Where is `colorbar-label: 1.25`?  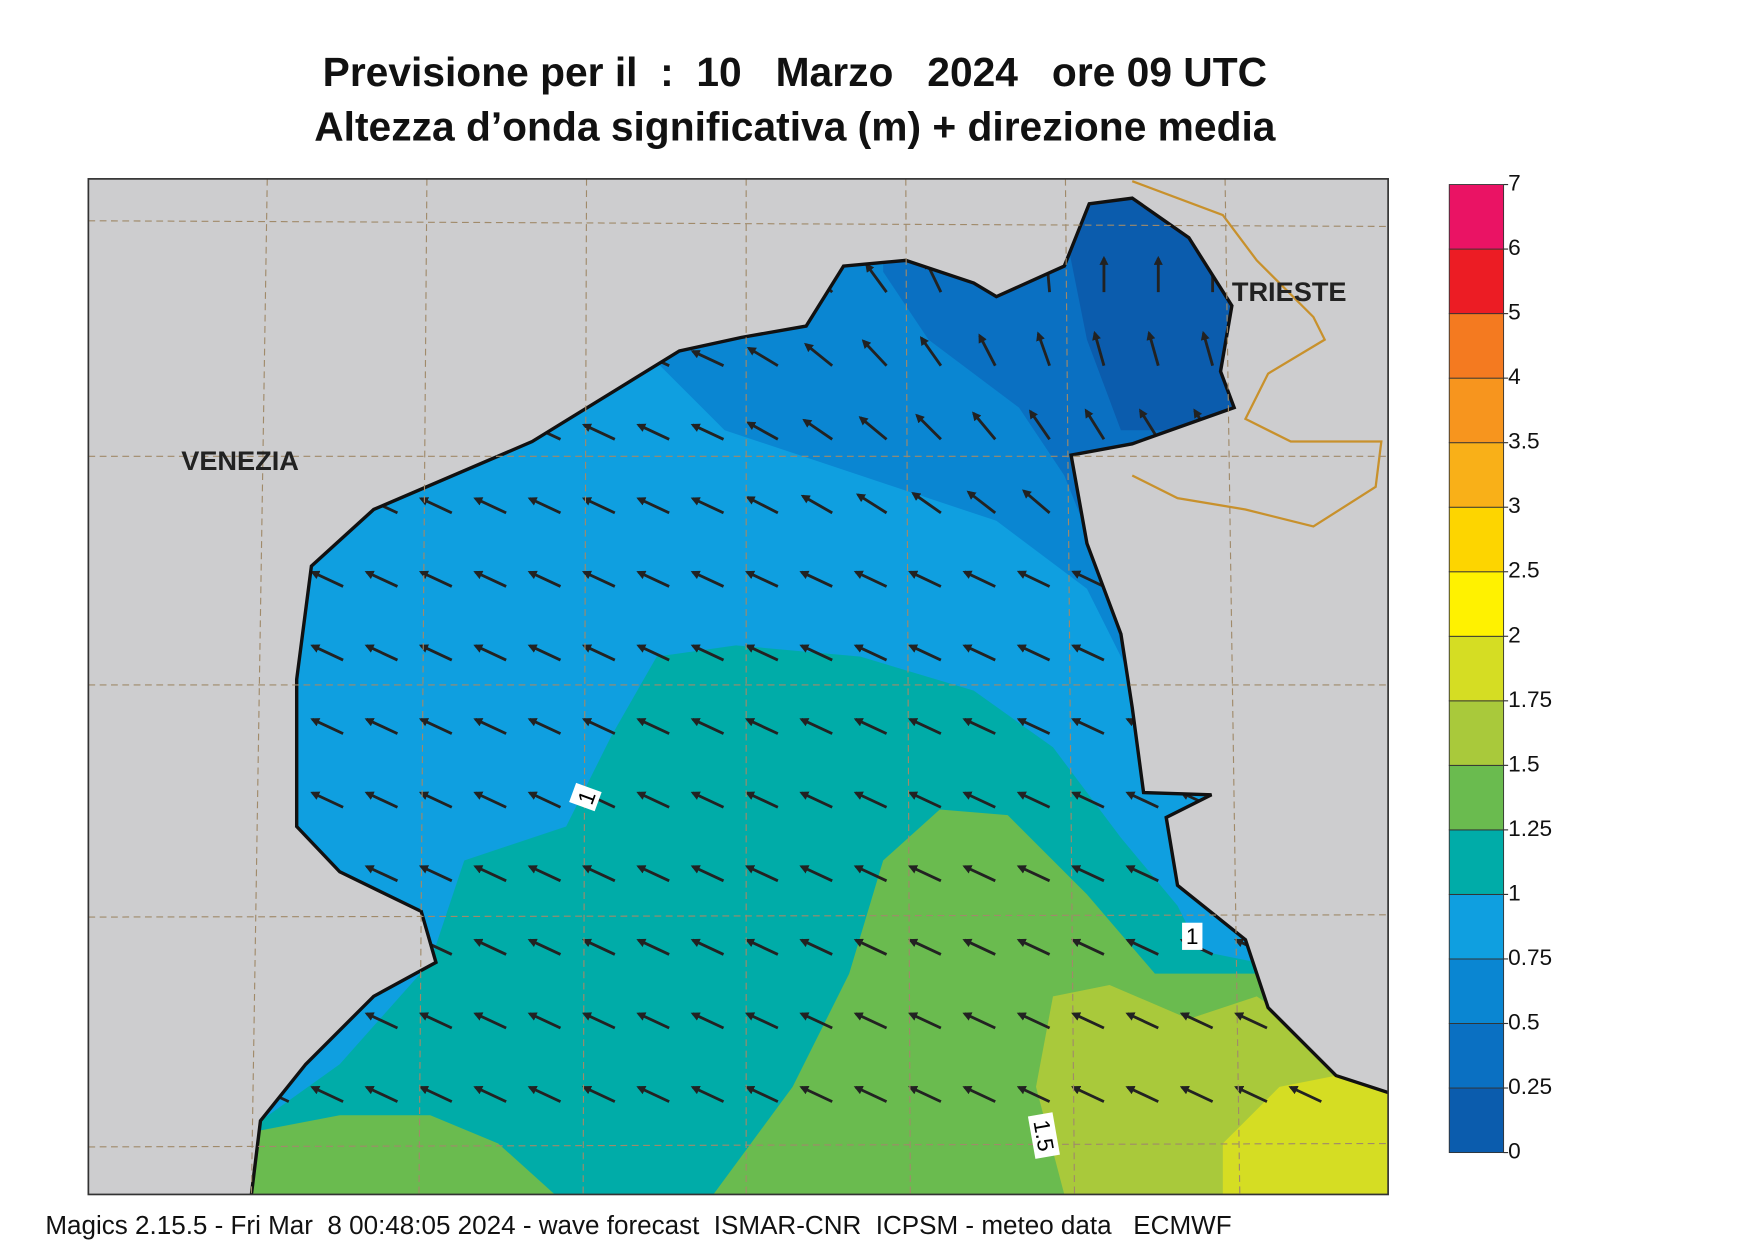 colorbar-label: 1.25 is located at coordinates (1530, 828).